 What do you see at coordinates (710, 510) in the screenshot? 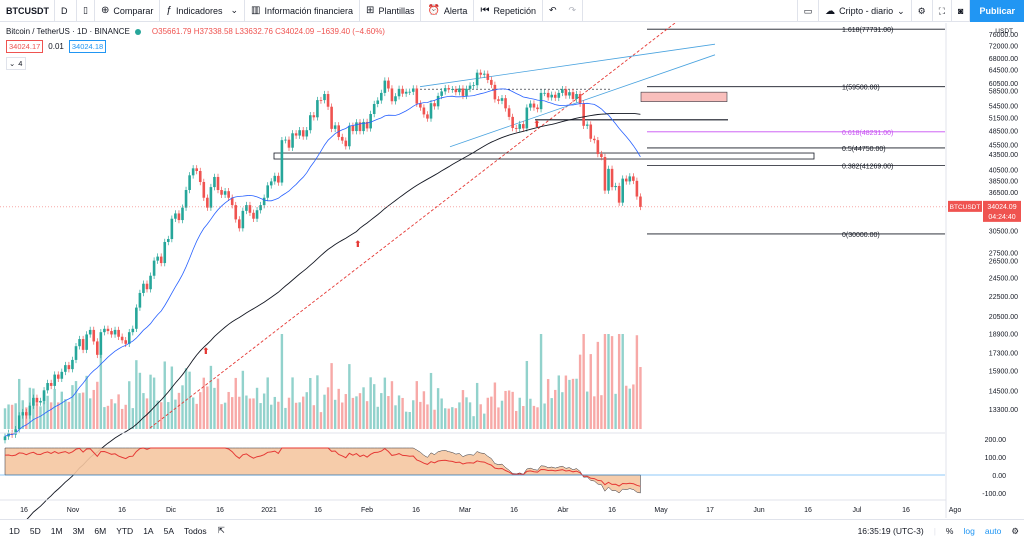
I see `time-tick-label: 17` at bounding box center [710, 510].